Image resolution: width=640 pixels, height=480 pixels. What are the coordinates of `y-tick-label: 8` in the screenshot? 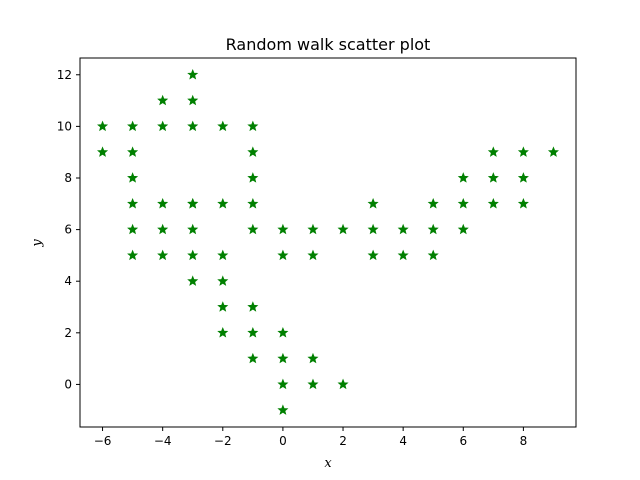 It's located at (68, 178).